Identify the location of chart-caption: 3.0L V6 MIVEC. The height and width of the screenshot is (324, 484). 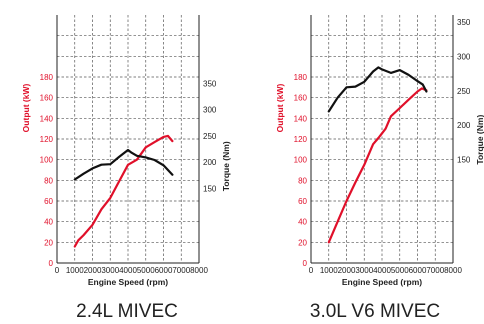
(375, 311).